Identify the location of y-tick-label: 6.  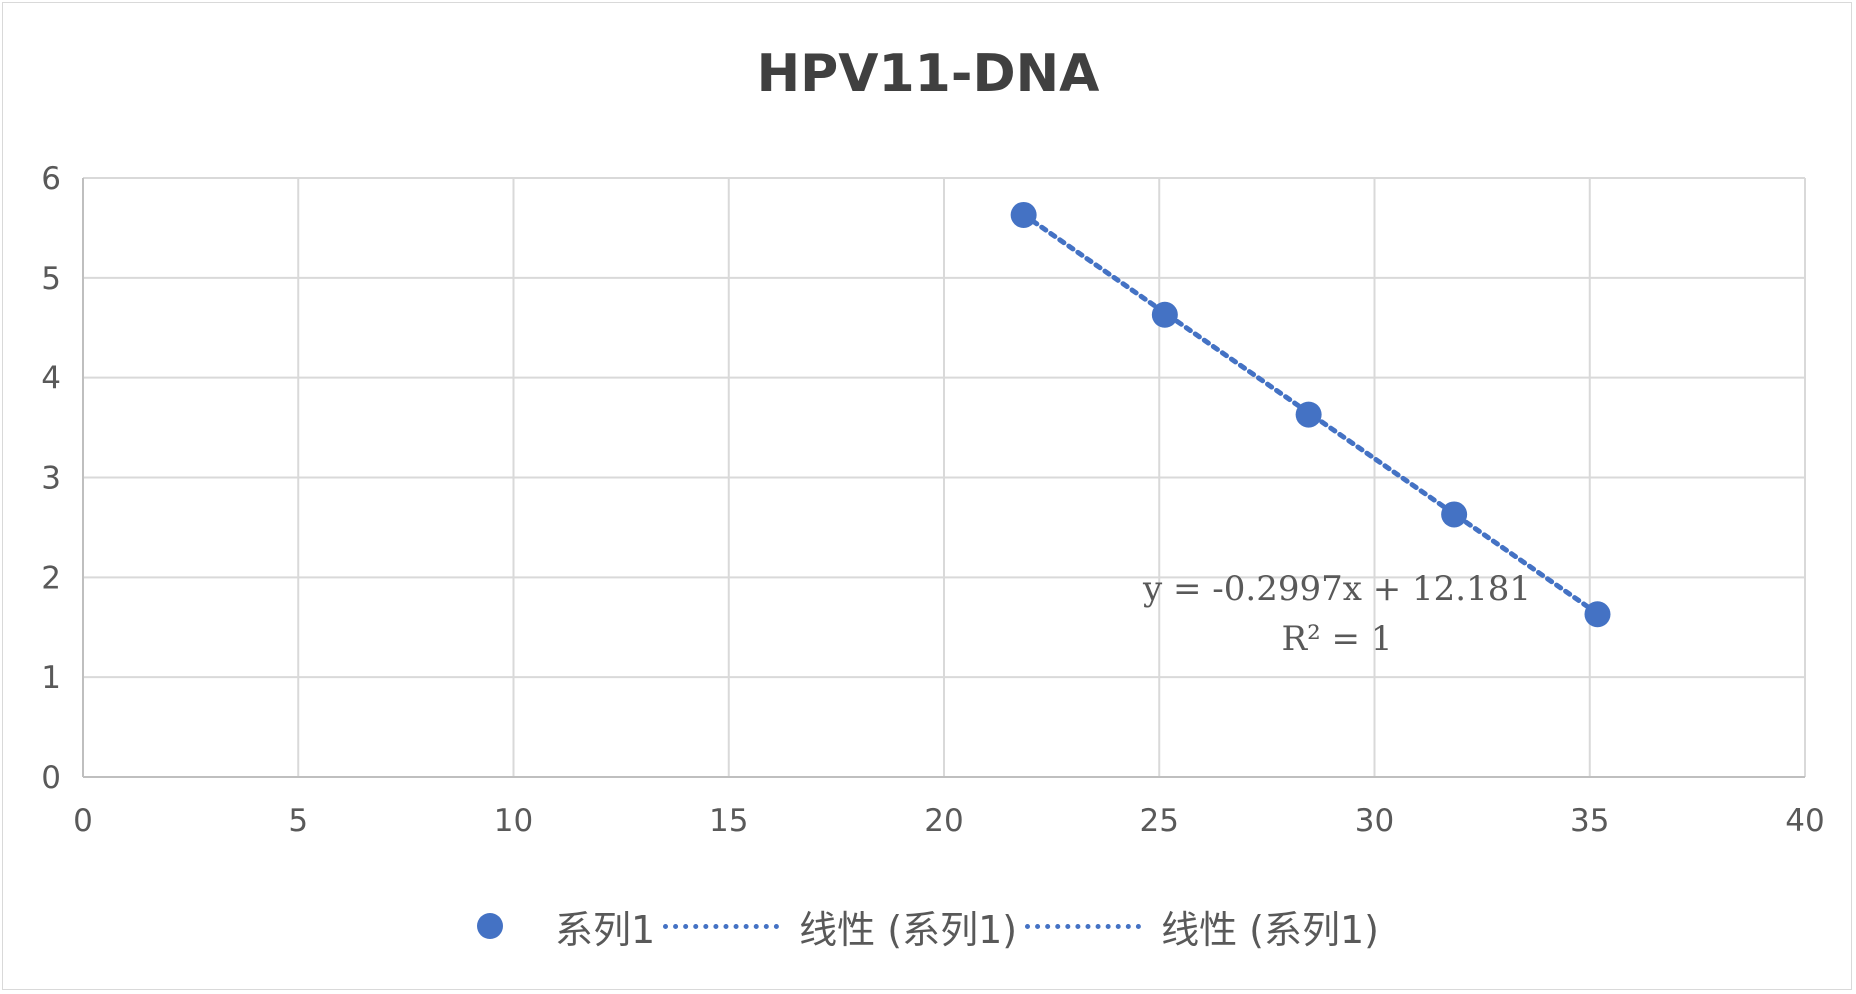
(51, 179).